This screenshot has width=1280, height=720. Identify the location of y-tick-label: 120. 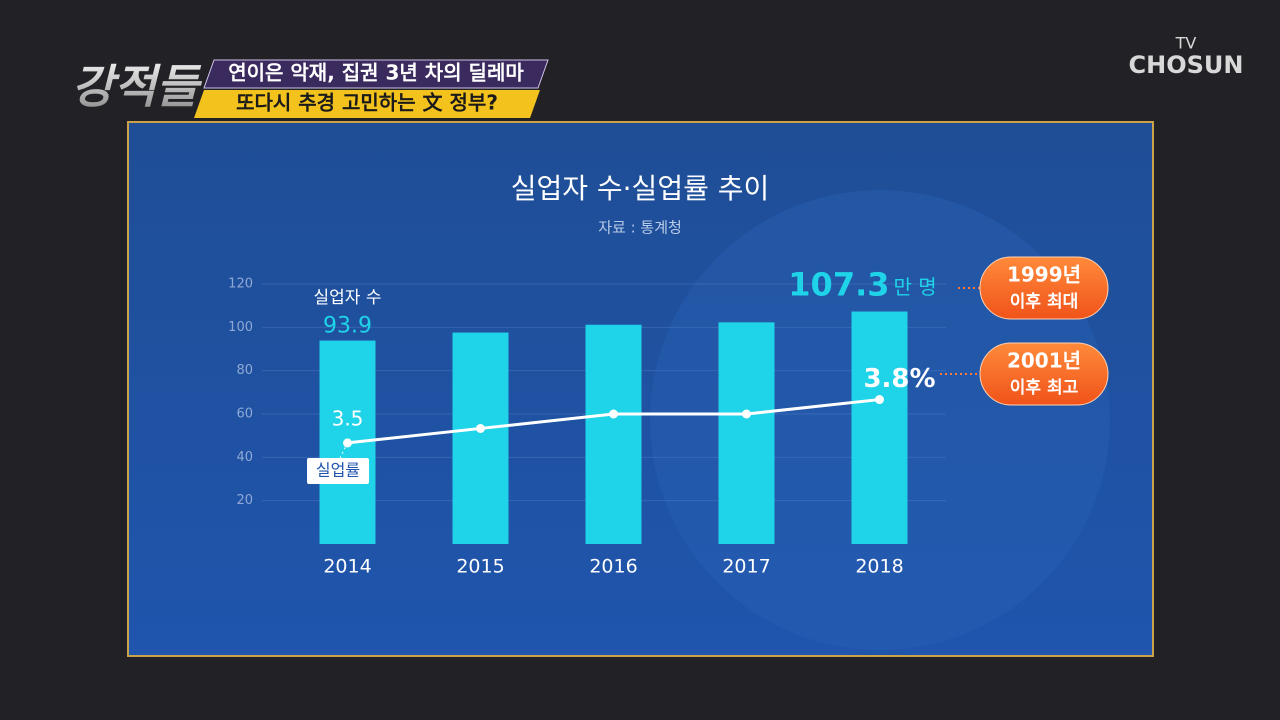
(240, 284).